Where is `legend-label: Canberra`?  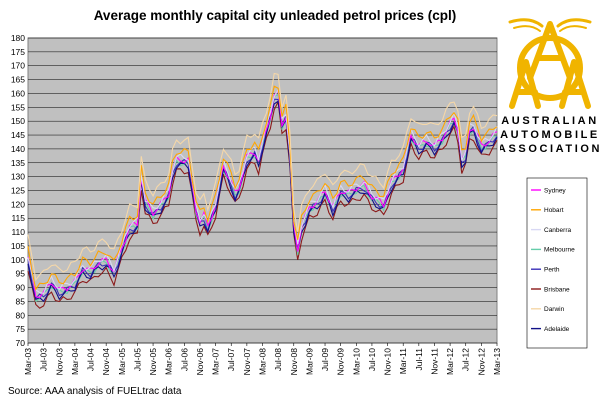
legend-label: Canberra is located at coordinates (557, 230).